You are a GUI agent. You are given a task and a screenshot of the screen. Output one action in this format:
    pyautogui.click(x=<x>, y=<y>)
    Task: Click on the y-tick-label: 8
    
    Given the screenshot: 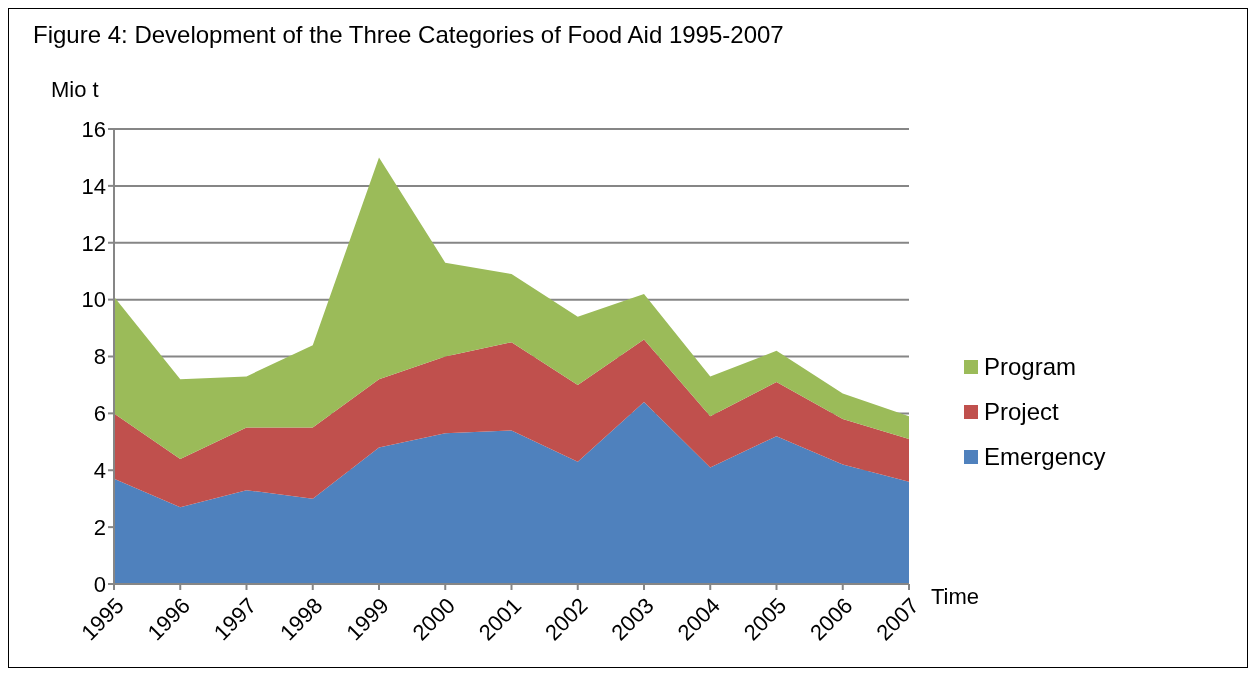 What is the action you would take?
    pyautogui.click(x=99, y=357)
    